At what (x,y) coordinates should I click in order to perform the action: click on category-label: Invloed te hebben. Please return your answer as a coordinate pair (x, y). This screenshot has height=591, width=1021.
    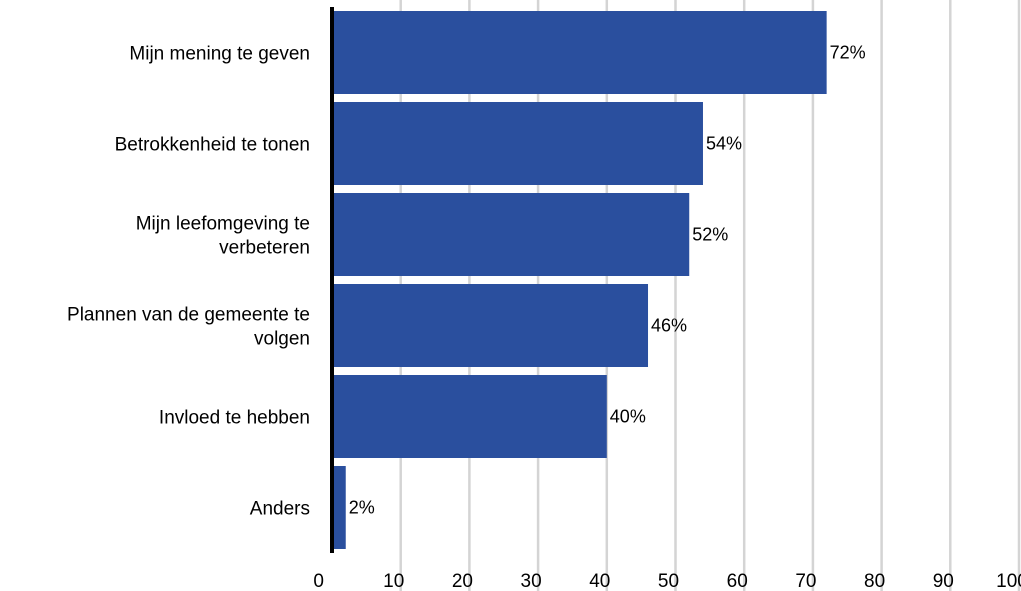
    Looking at the image, I should click on (234, 418).